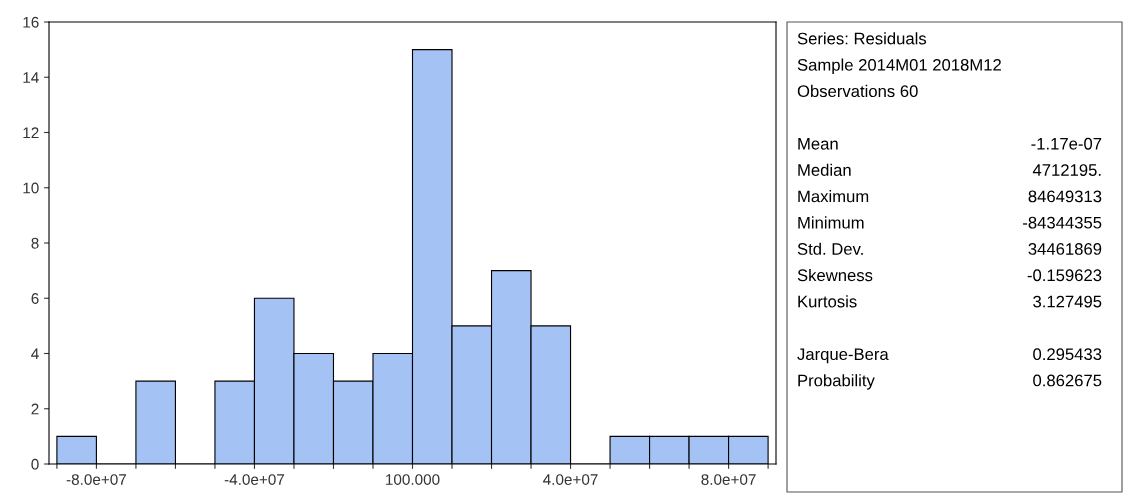  What do you see at coordinates (831, 222) in the screenshot?
I see `text: Minimum` at bounding box center [831, 222].